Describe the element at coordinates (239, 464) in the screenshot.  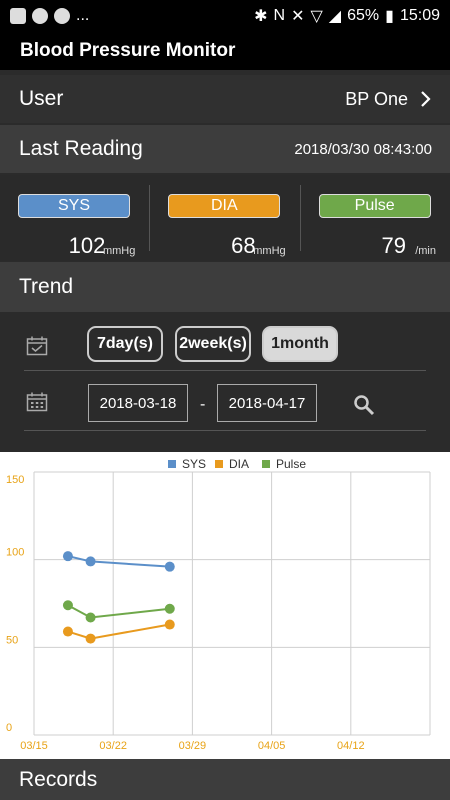
I see `legend-label: DIA` at that location.